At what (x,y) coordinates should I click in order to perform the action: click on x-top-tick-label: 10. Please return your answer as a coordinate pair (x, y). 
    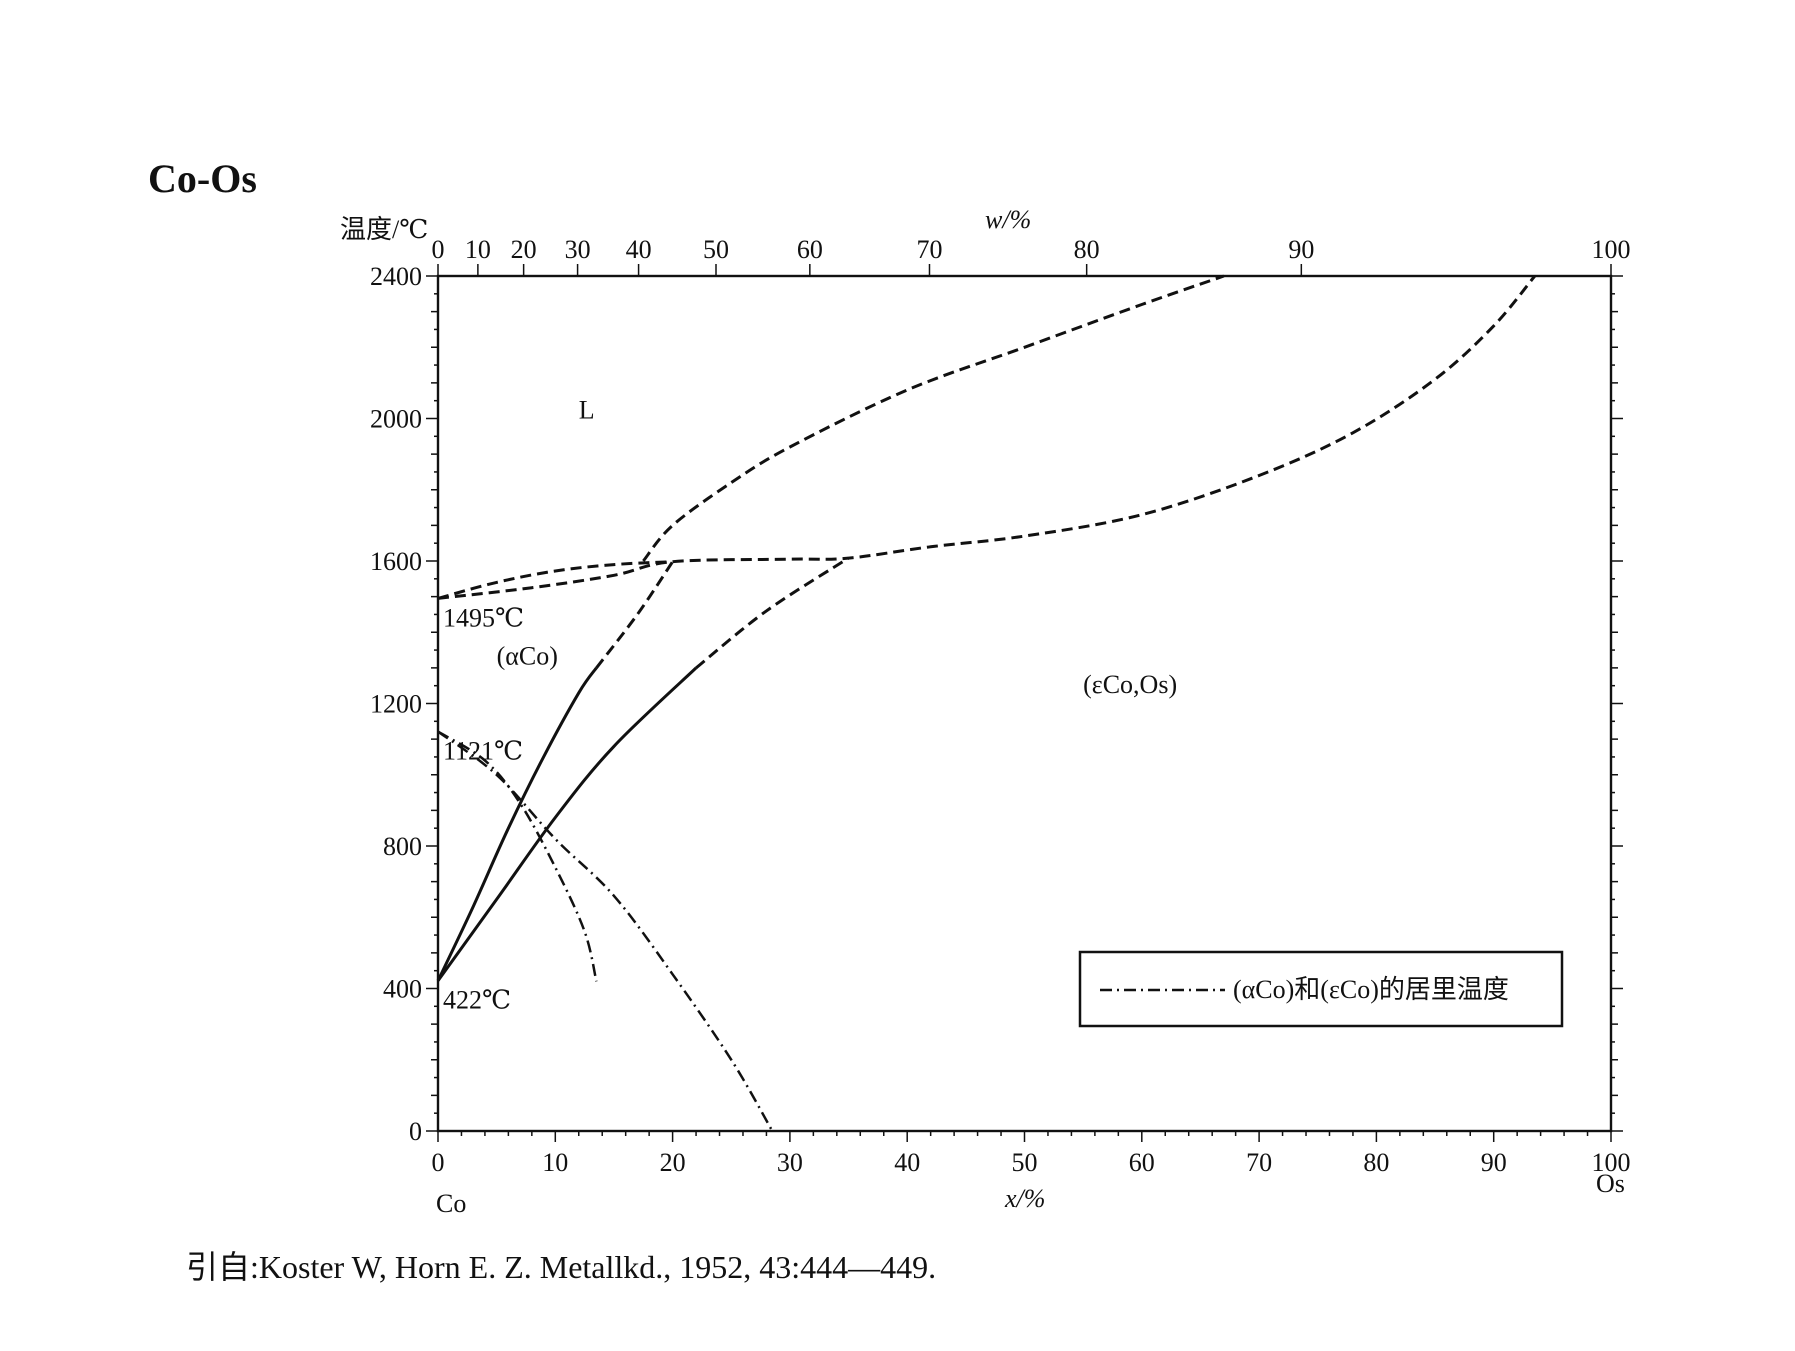
    Looking at the image, I should click on (478, 249).